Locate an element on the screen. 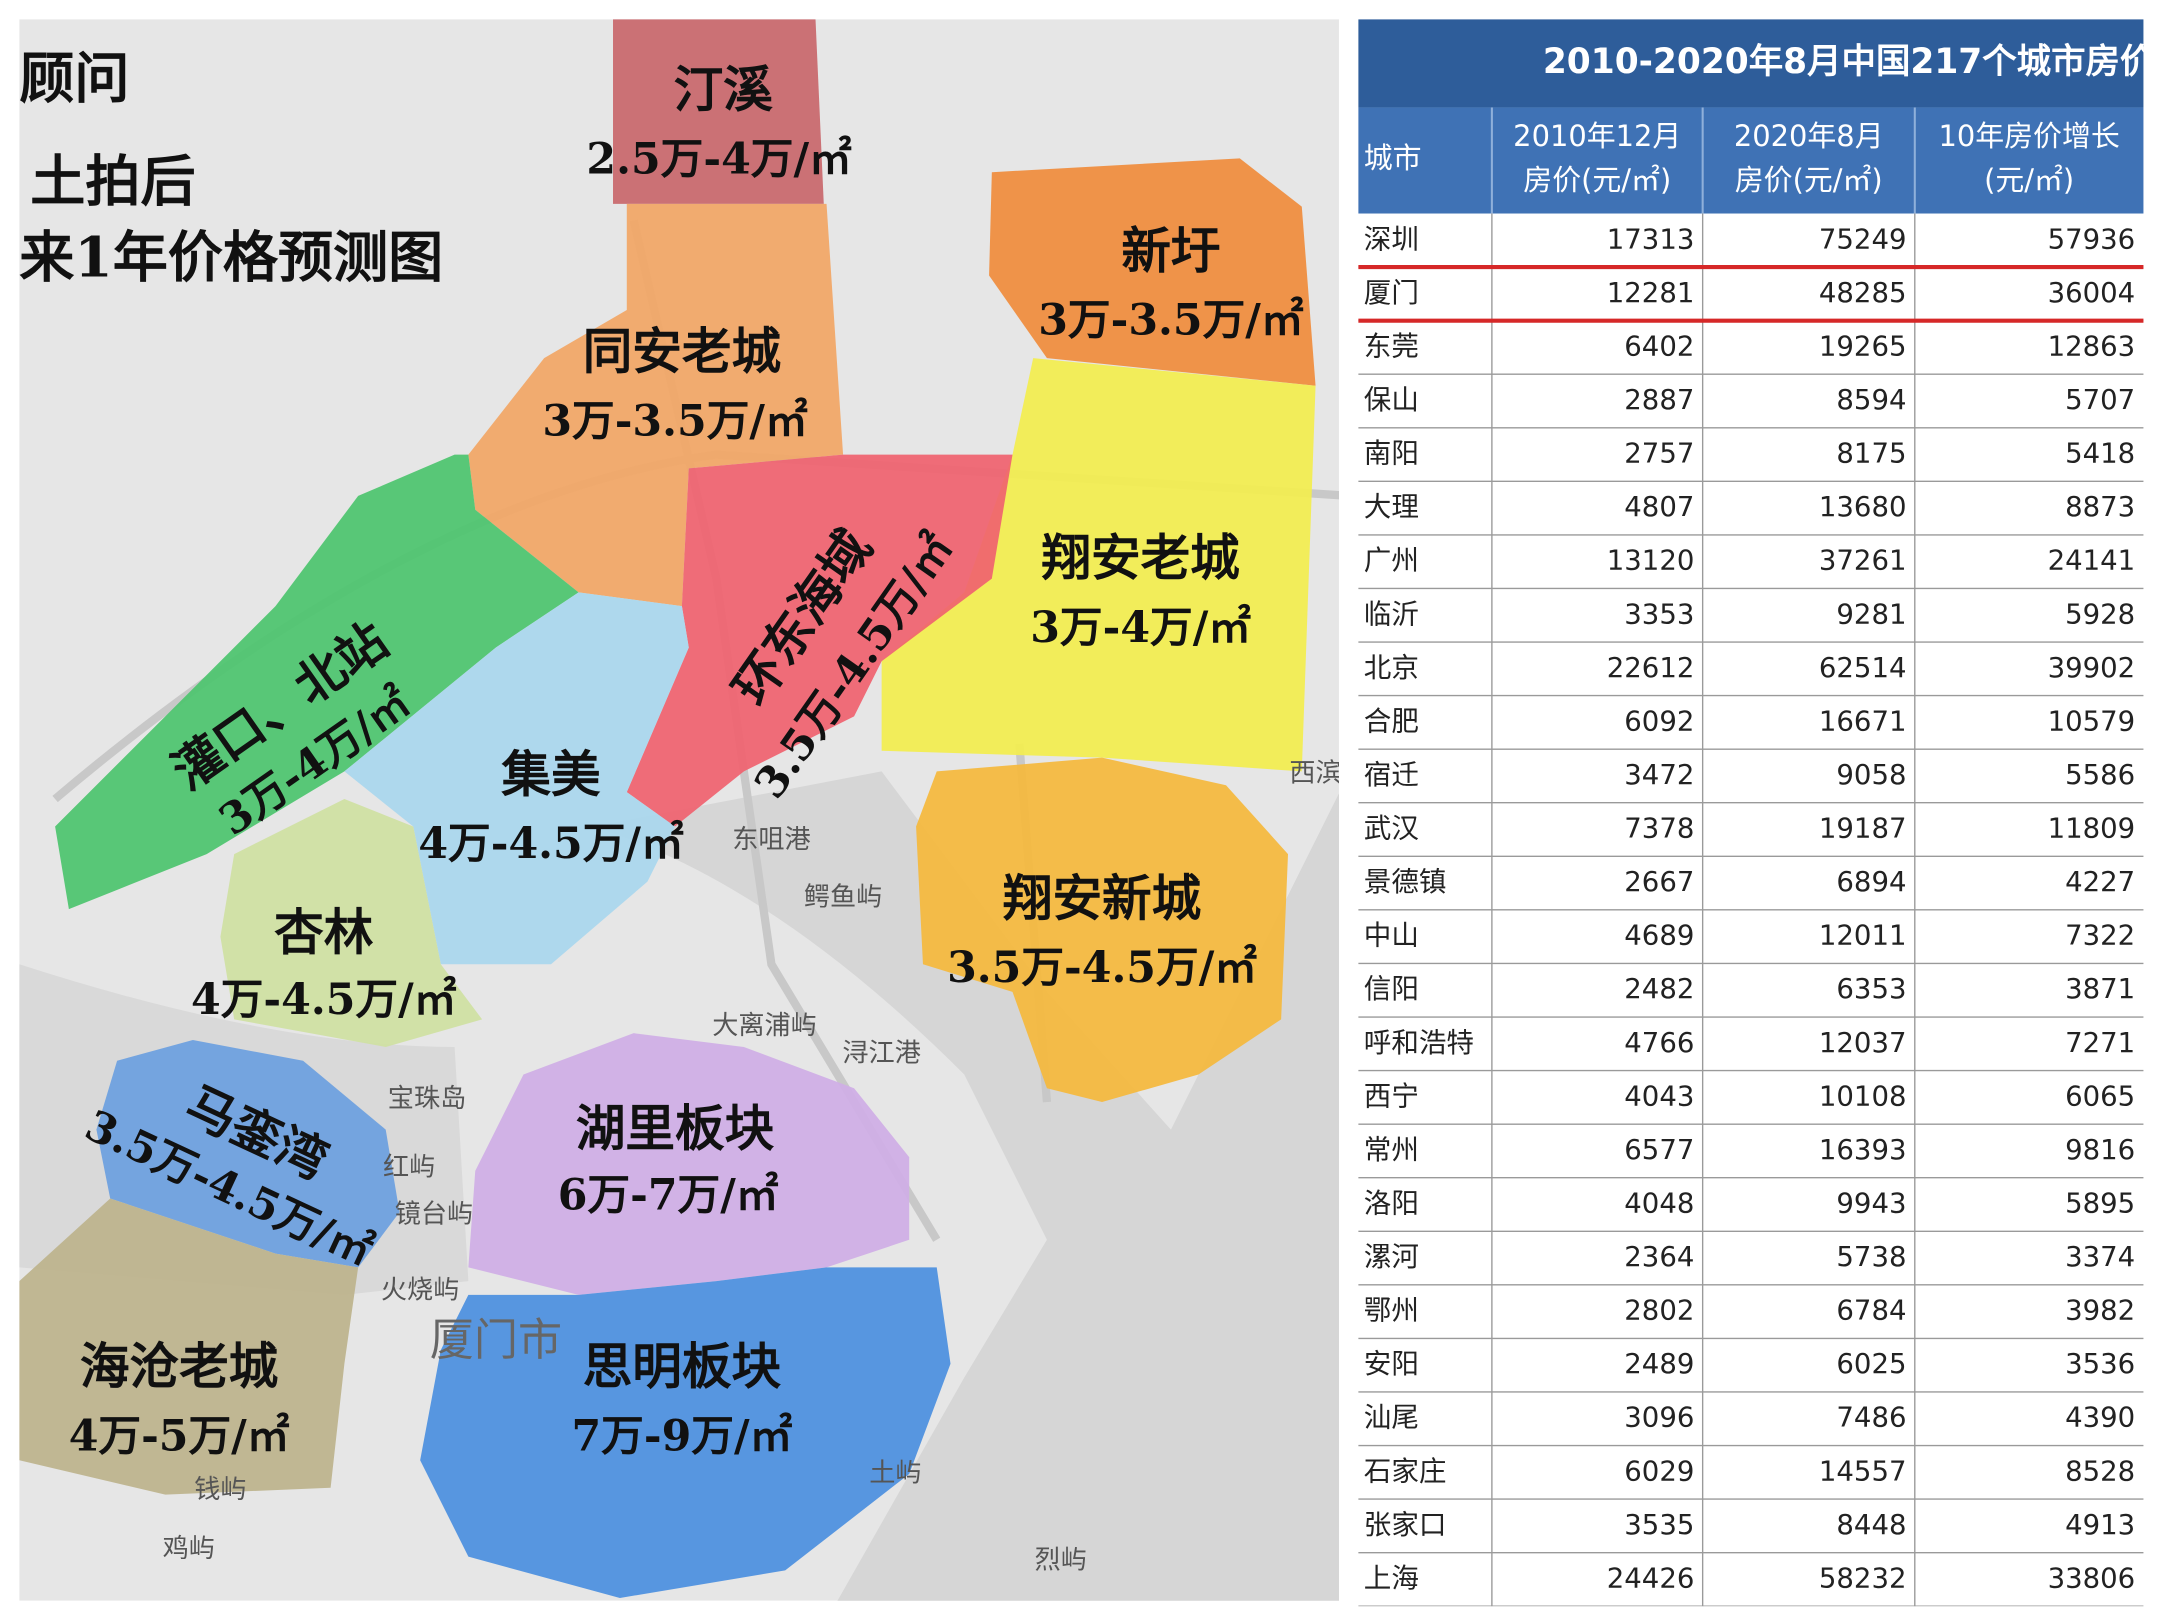 The image size is (2160, 1620). number-cell: 2802 is located at coordinates (1659, 1311).